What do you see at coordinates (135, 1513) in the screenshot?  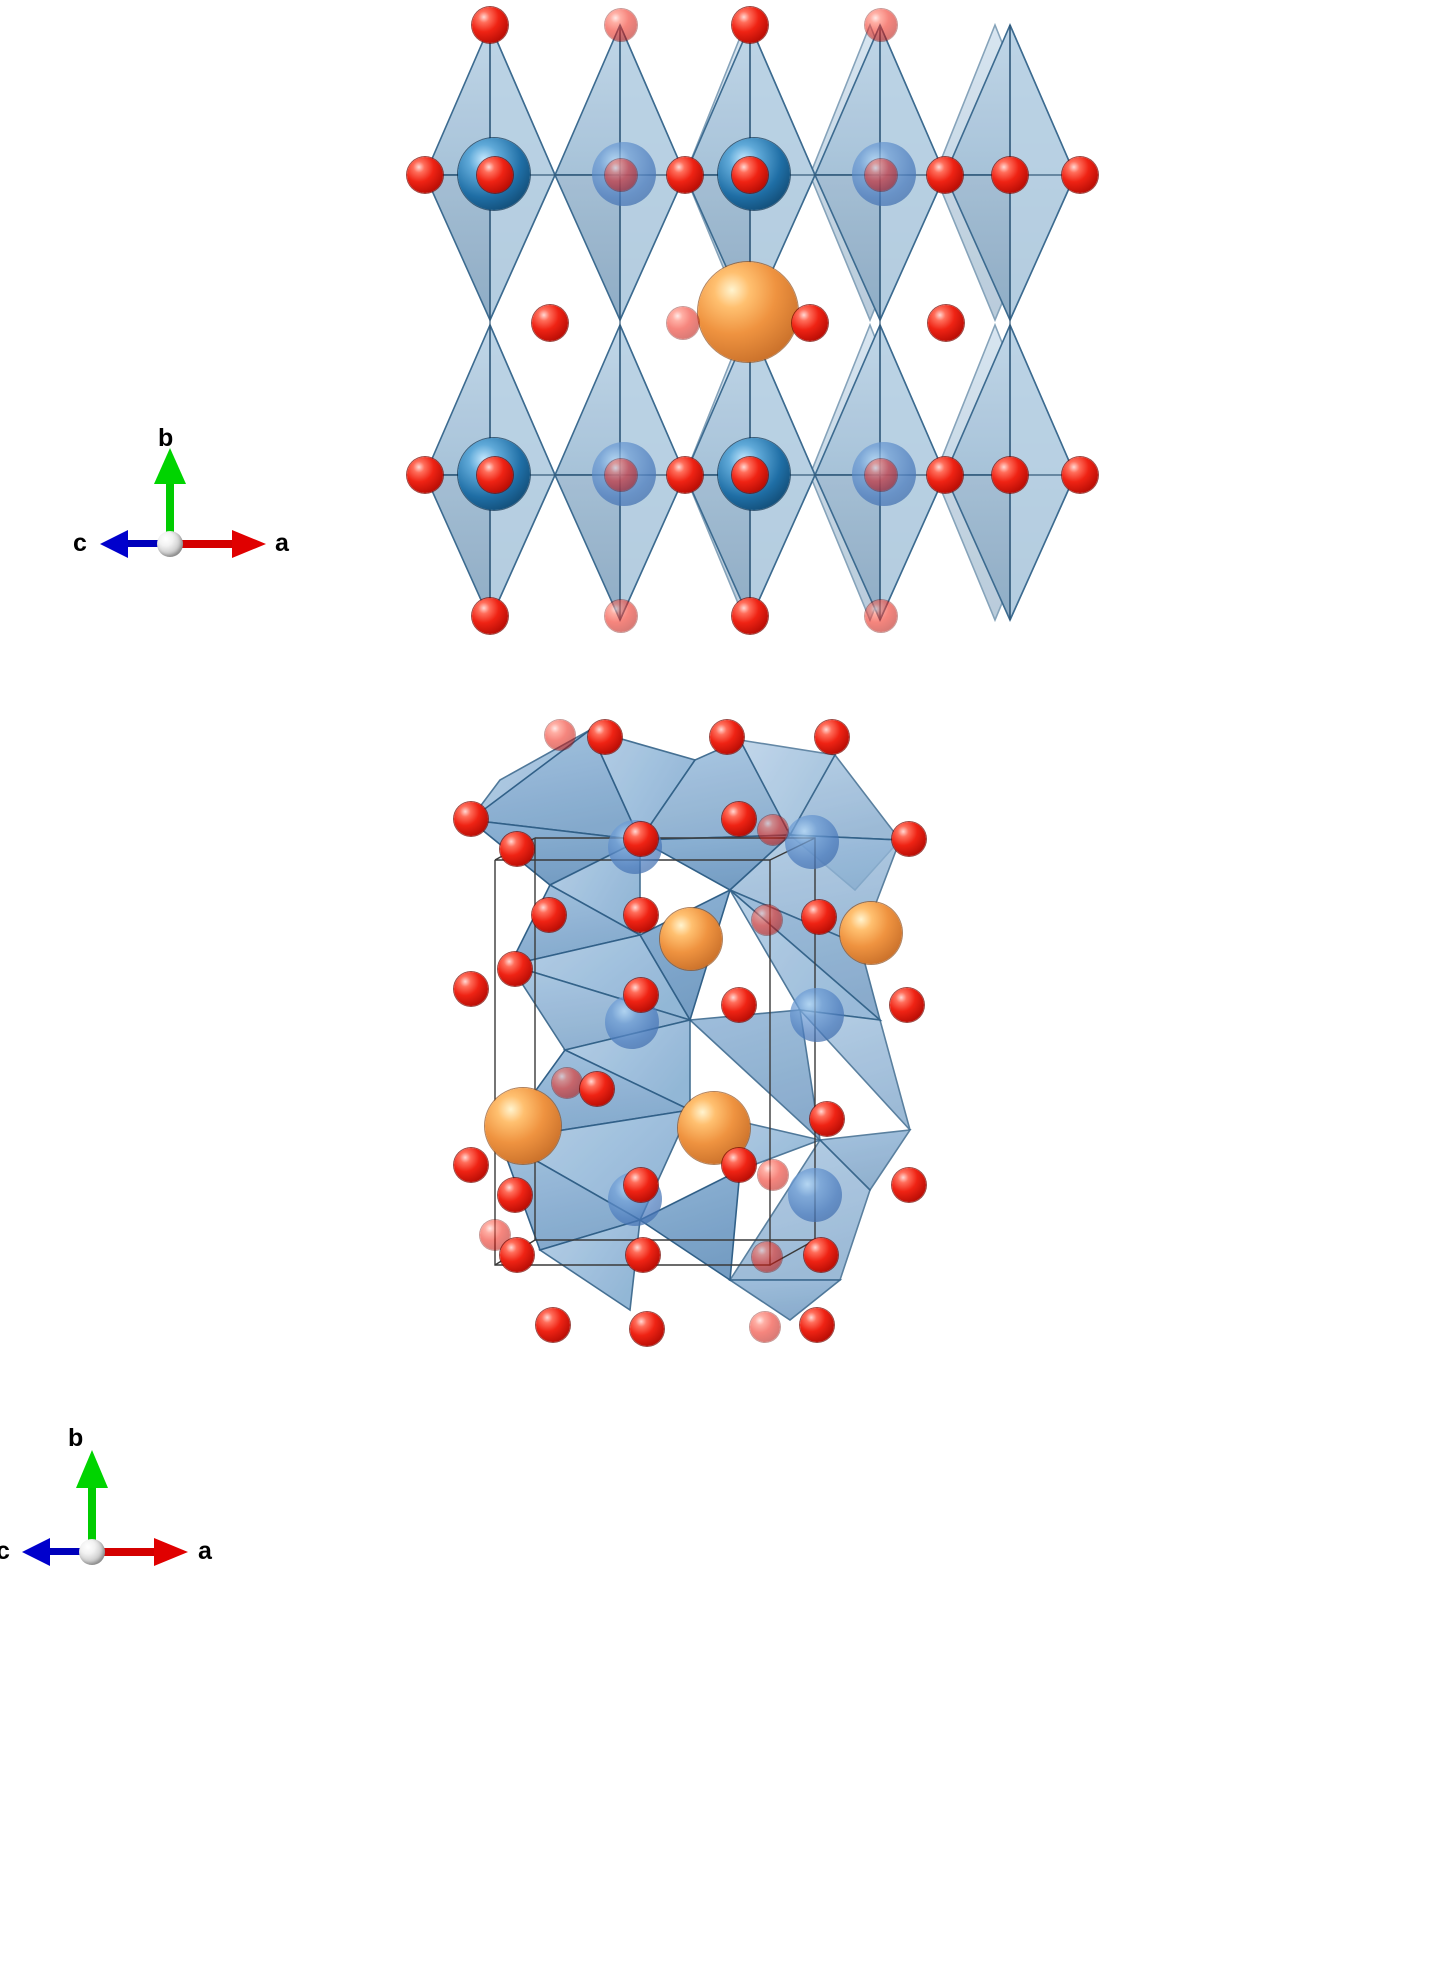 I see `axis-indicator-bottom: b a c` at bounding box center [135, 1513].